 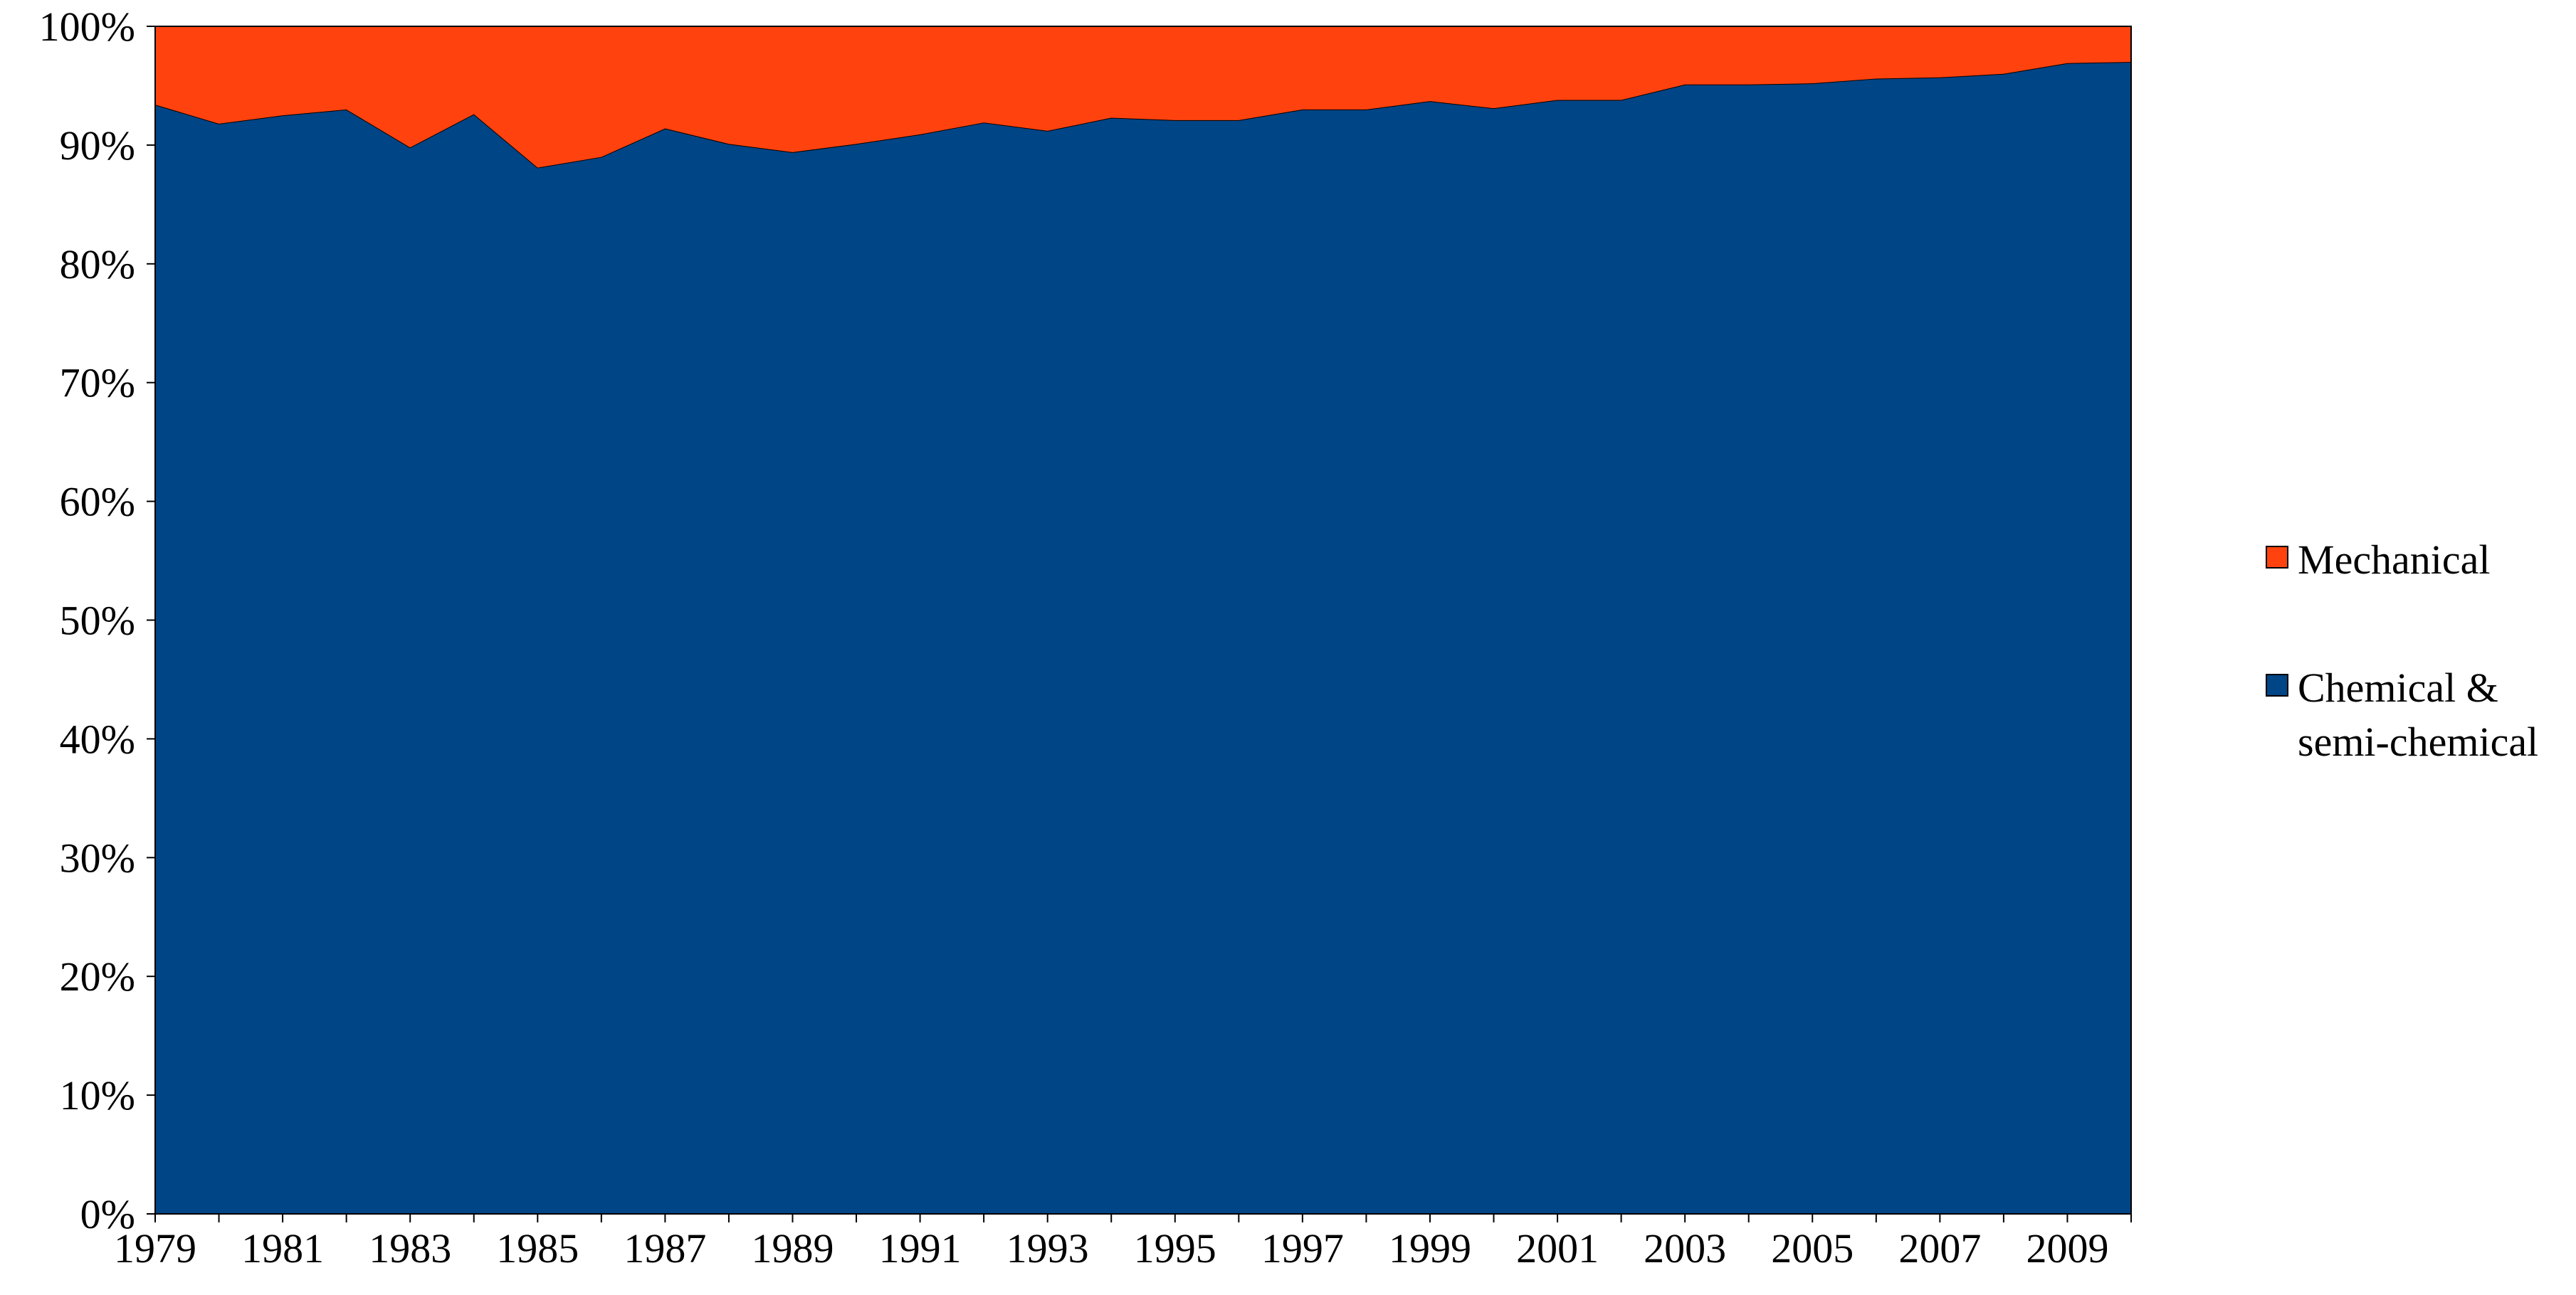 What do you see at coordinates (98, 858) in the screenshot?
I see `y-tick-label: 30%` at bounding box center [98, 858].